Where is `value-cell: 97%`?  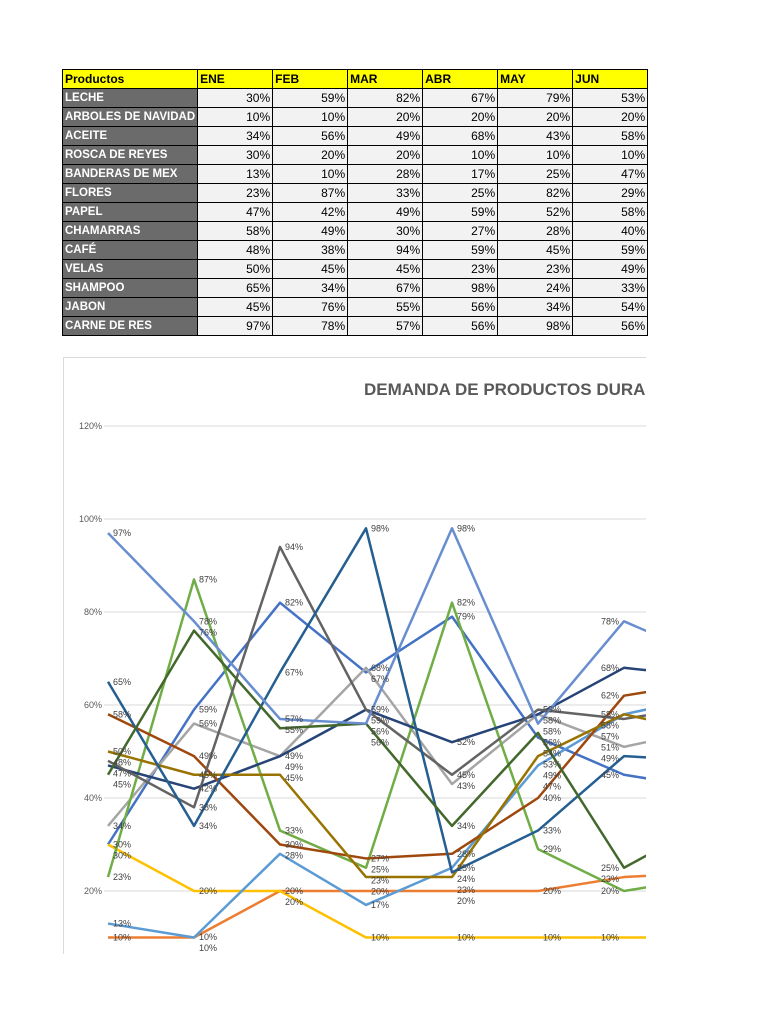
value-cell: 97% is located at coordinates (235, 326).